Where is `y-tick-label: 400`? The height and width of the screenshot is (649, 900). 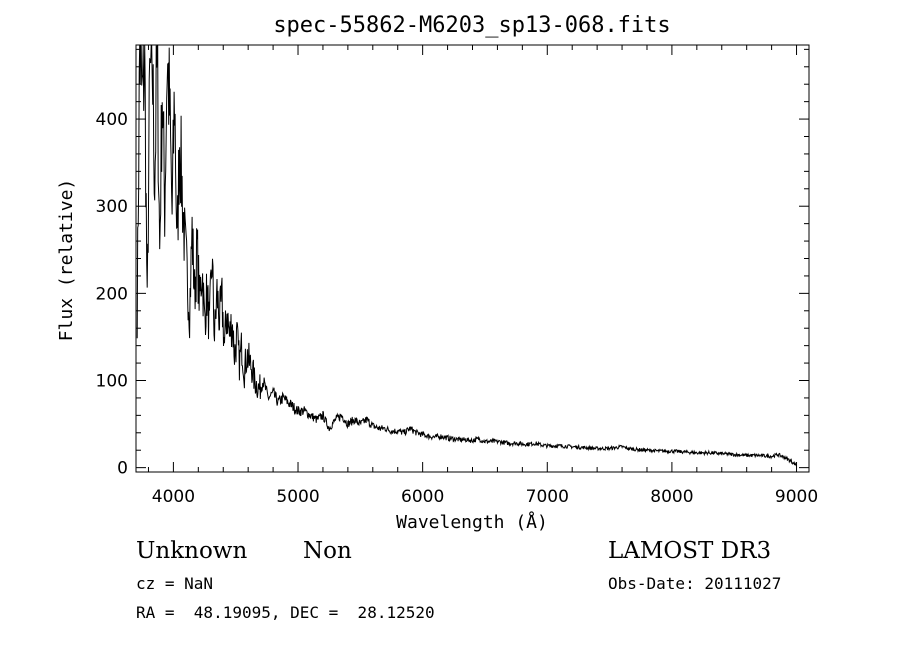 y-tick-label: 400 is located at coordinates (112, 120).